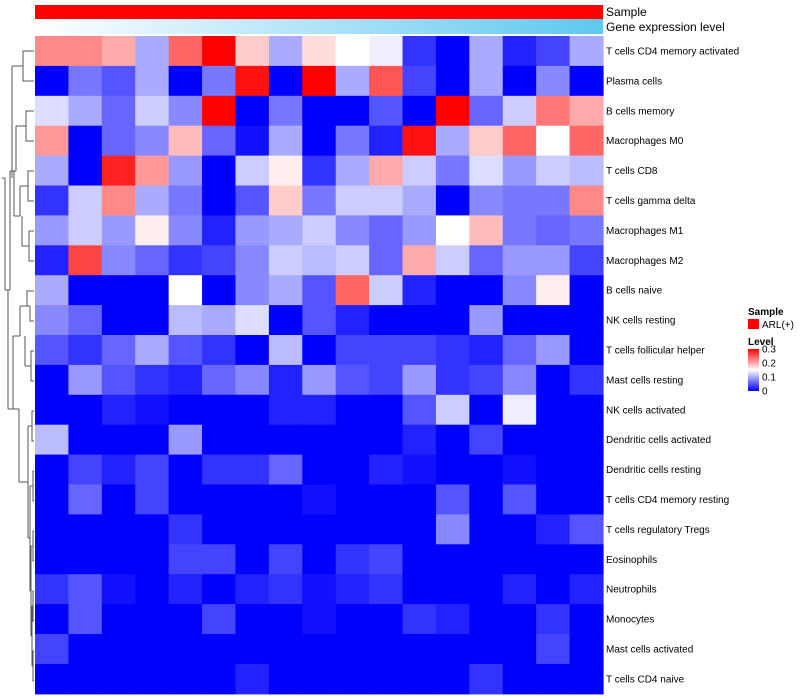 This screenshot has height=700, width=800. Describe the element at coordinates (631, 590) in the screenshot. I see `row-label: Neutrophils` at that location.